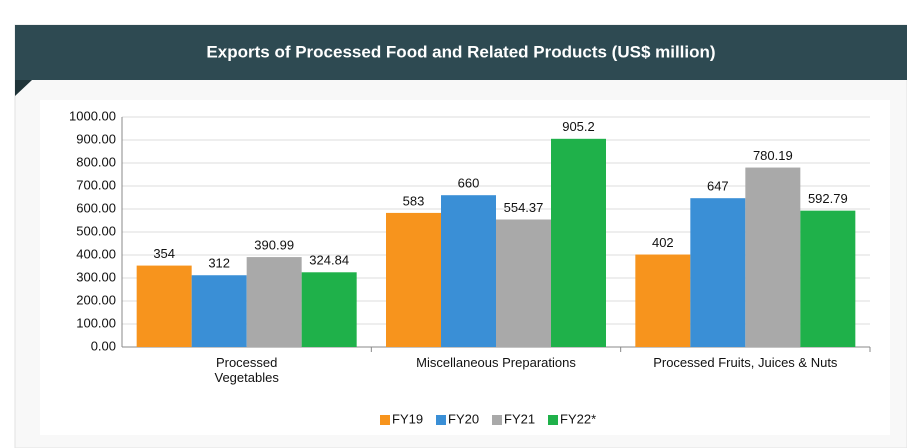 Image resolution: width=907 pixels, height=448 pixels. I want to click on y-tick-label: 200.00, so click(96, 299).